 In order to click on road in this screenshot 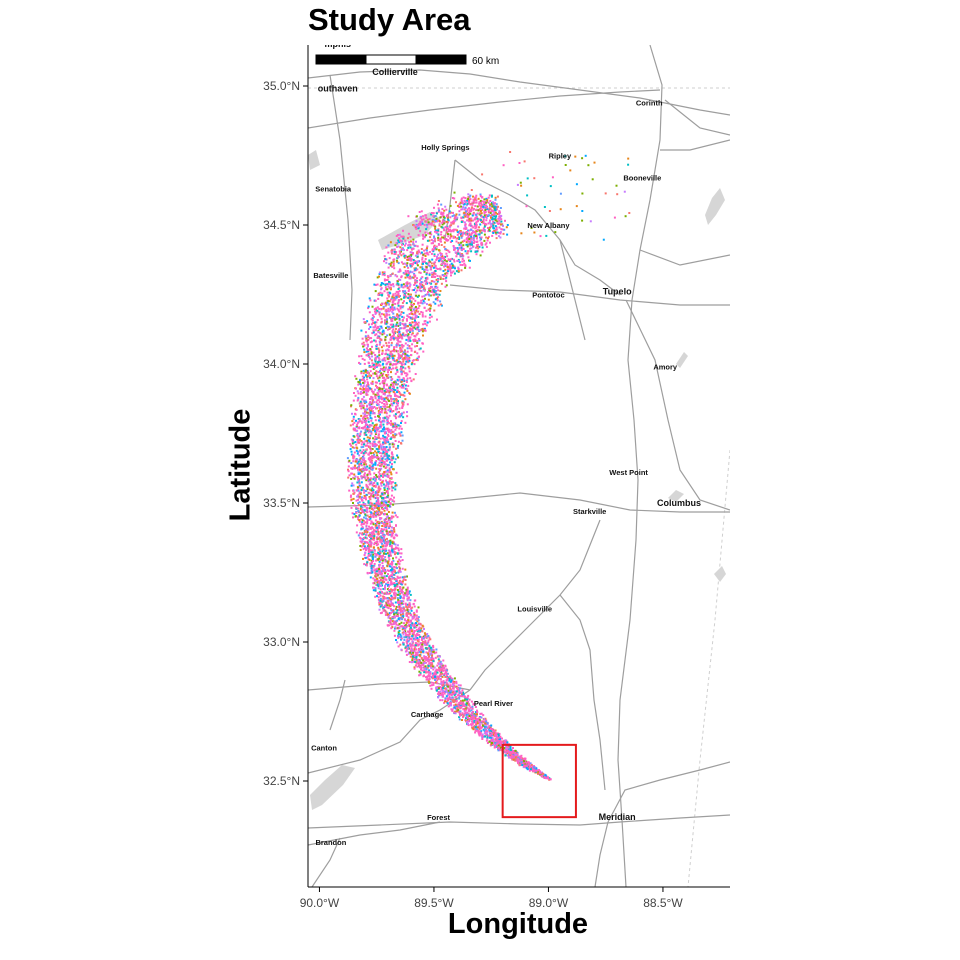, I will do `click(374, 833)`.